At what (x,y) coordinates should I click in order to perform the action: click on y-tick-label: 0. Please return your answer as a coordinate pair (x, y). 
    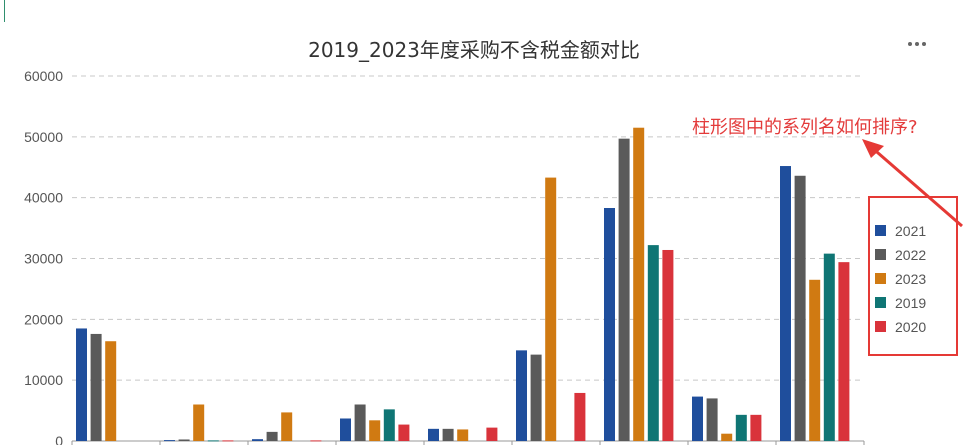
    Looking at the image, I should click on (59, 439).